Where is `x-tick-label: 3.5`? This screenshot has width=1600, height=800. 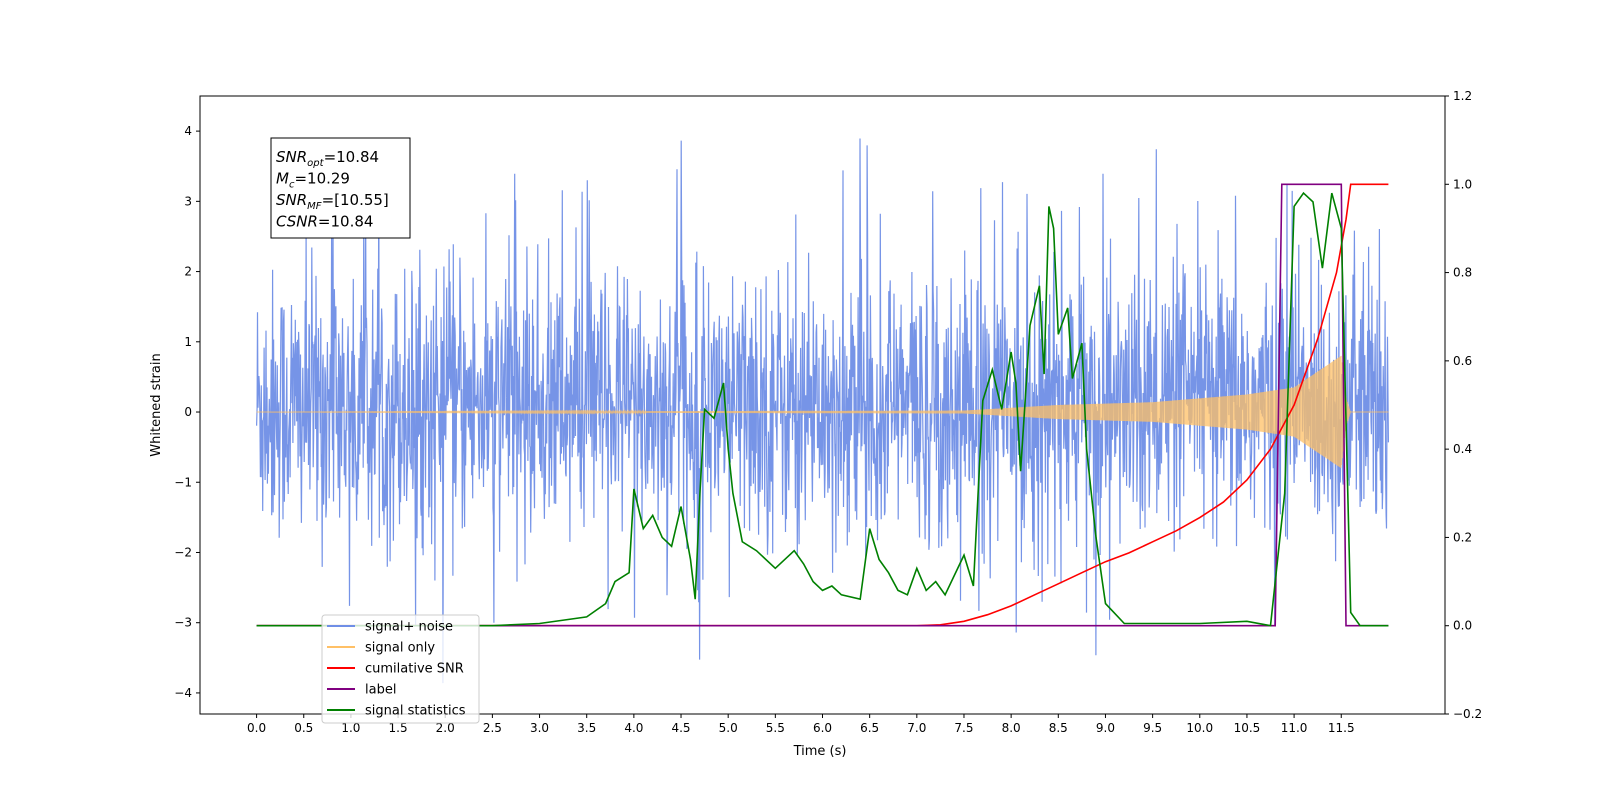 x-tick-label: 3.5 is located at coordinates (586, 728).